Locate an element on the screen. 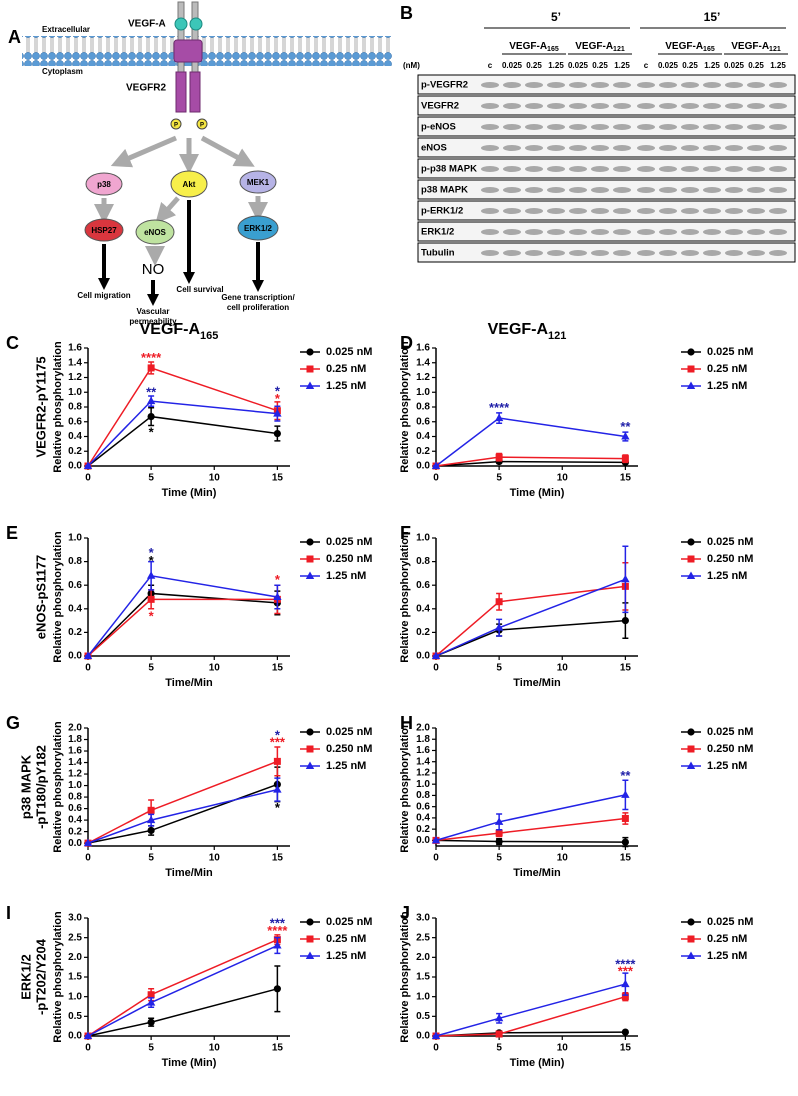 The width and height of the screenshot is (798, 1096). panel-label: C is located at coordinates (12, 343).